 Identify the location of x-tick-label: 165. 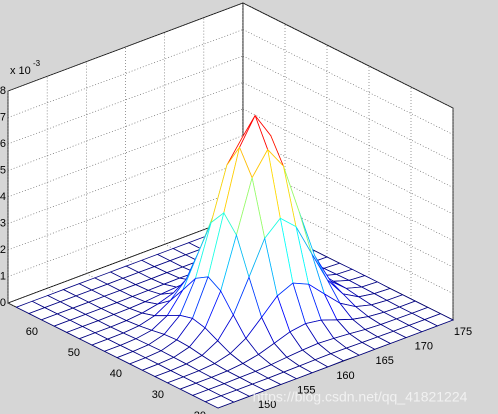
(384, 361).